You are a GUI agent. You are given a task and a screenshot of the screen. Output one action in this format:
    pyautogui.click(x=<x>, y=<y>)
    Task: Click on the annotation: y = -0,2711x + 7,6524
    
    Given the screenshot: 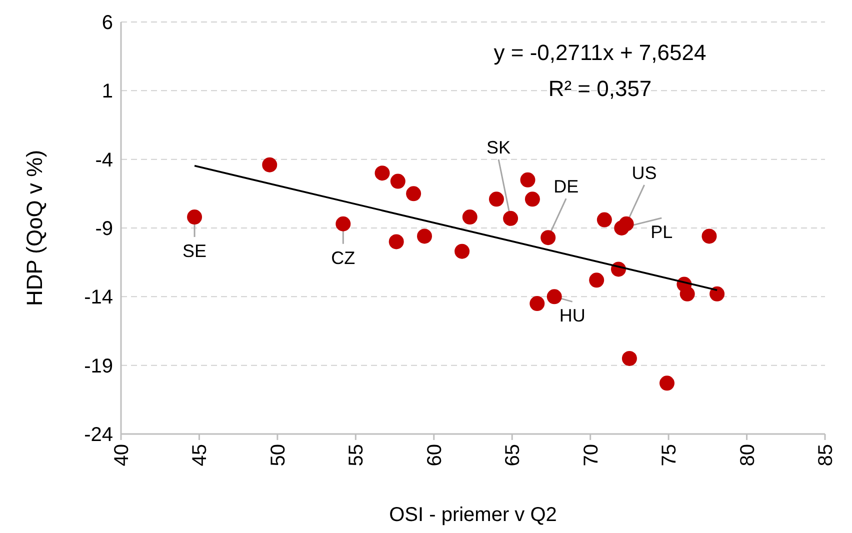 What is the action you would take?
    pyautogui.click(x=600, y=52)
    